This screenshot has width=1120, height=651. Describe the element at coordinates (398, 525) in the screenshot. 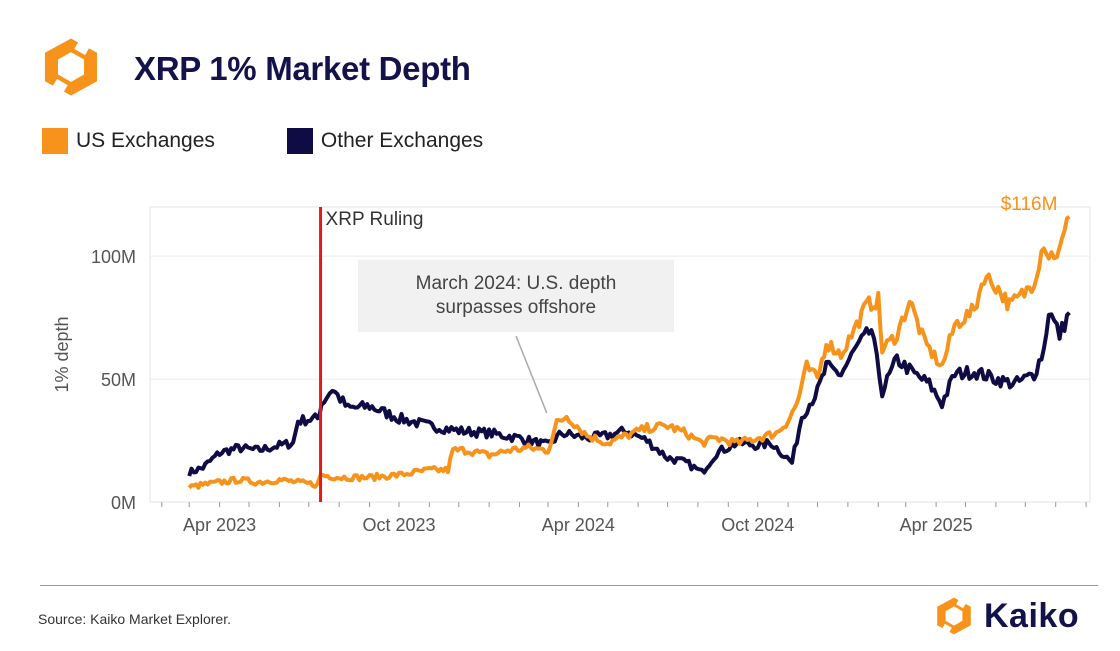

I see `x-tick-label: Oct 2023` at that location.